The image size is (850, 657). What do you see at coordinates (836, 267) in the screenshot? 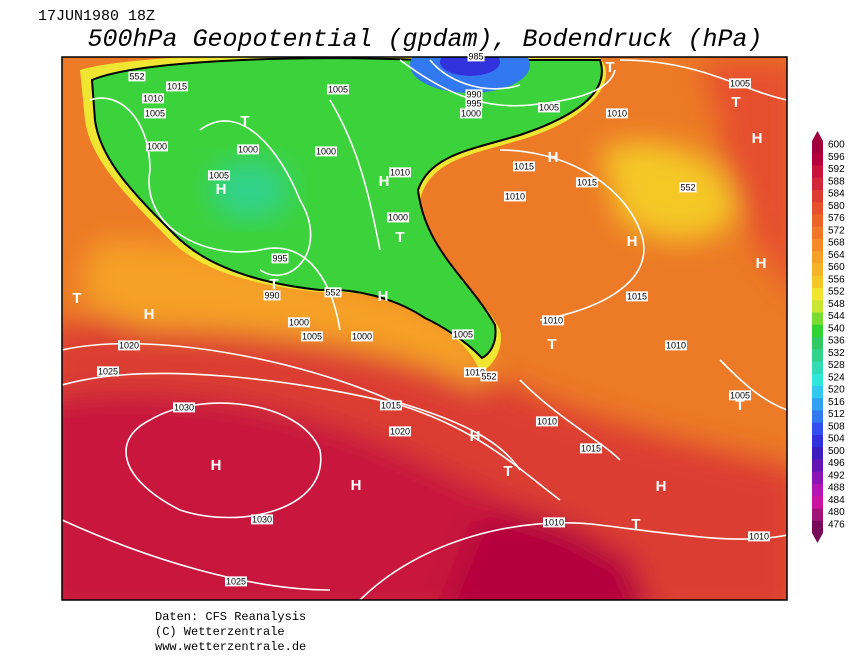
I see `colorbar-label: 560` at bounding box center [836, 267].